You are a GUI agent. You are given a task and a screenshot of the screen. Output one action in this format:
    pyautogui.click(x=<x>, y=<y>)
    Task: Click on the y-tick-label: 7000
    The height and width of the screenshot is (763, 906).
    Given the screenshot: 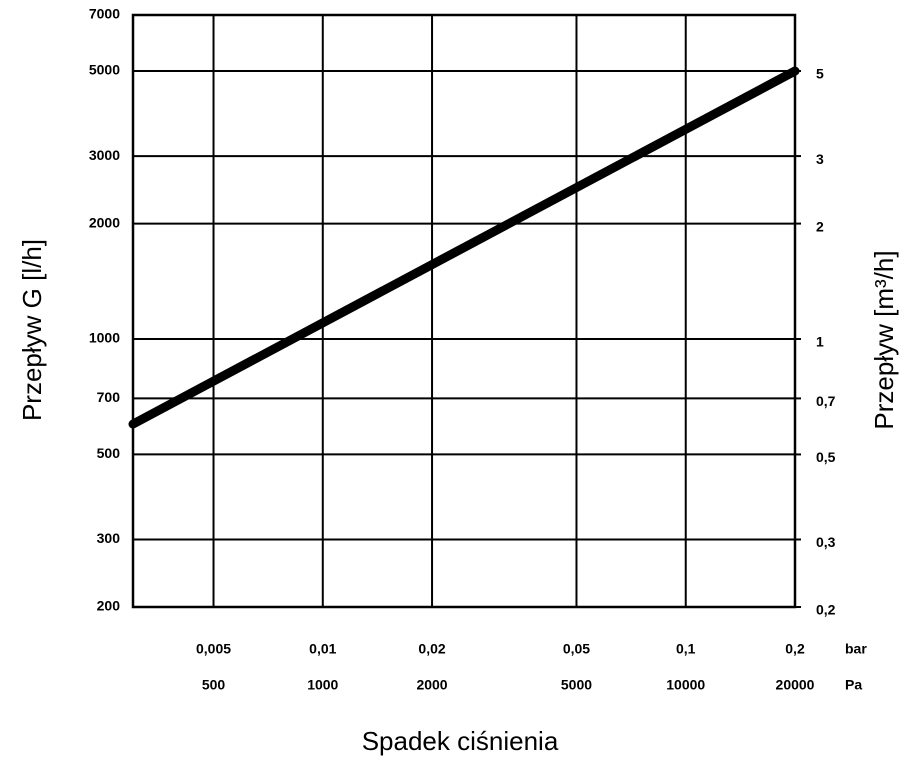 What is the action you would take?
    pyautogui.click(x=104, y=14)
    